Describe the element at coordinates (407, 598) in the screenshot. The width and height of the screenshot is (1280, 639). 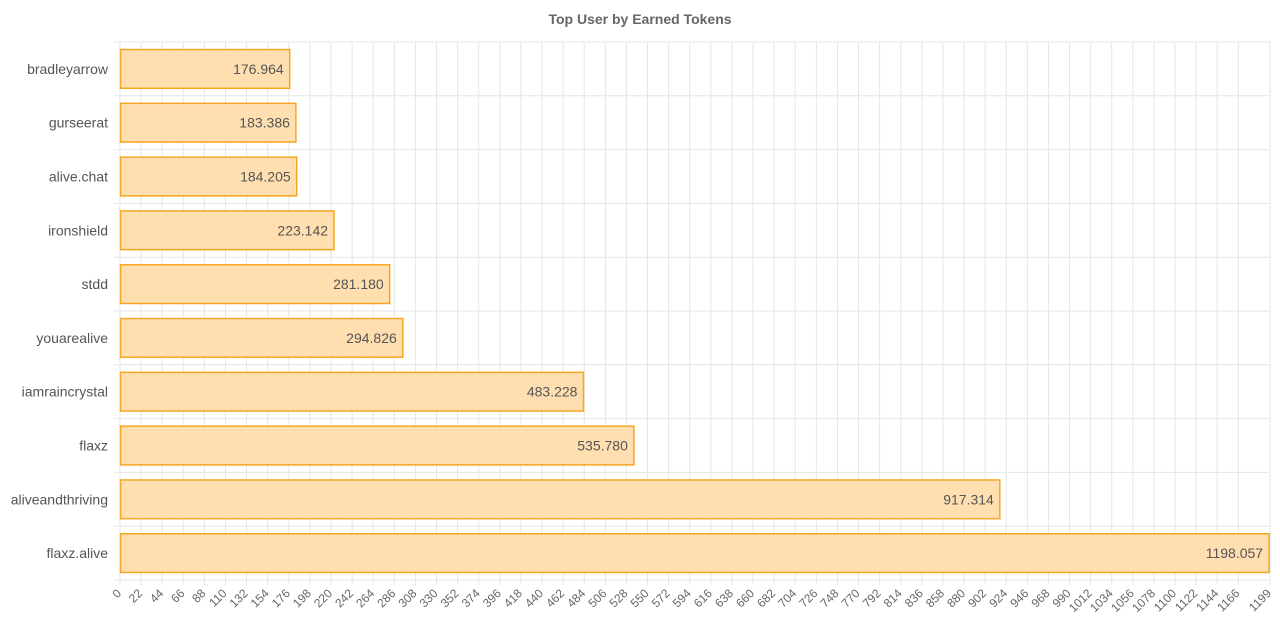
I see `x-tick-label: 308` at that location.